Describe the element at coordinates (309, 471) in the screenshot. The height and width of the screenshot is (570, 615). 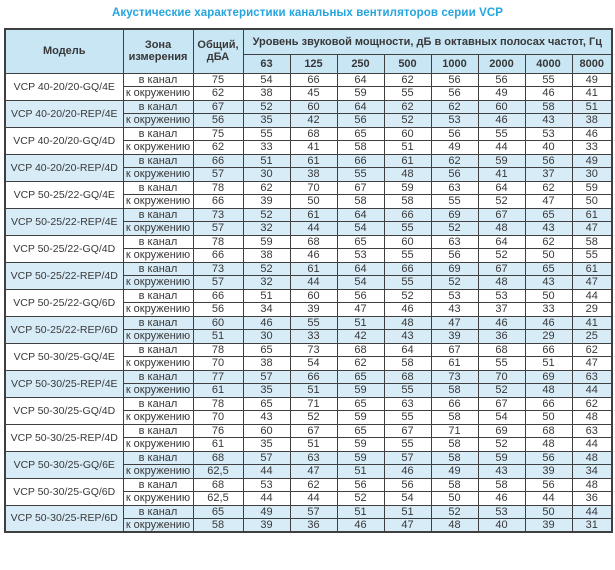
I see `table-row: к окружению 62,5 44 47 51 46 49 43 39 34` at that location.